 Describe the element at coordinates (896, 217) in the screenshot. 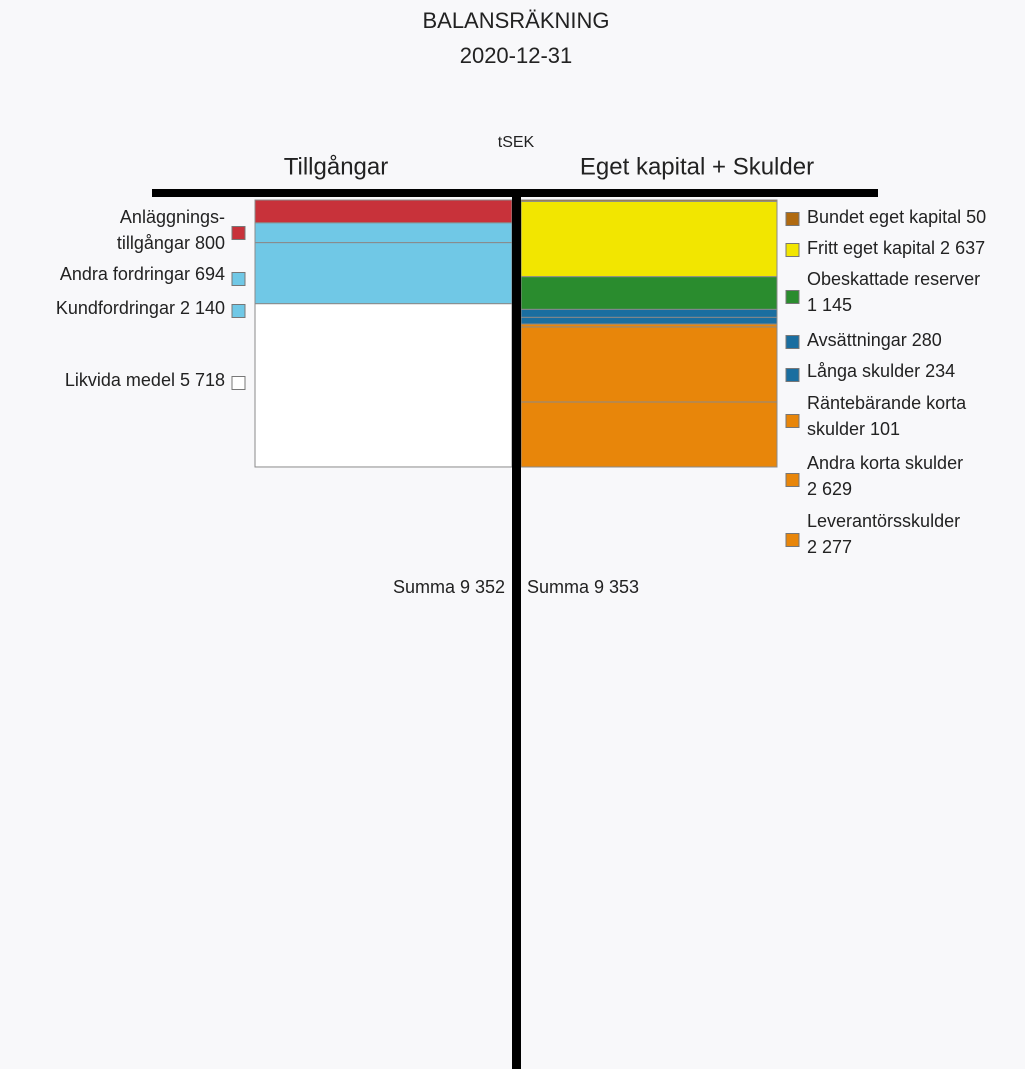

I see `item-label: Bundet eget kapital 50` at that location.